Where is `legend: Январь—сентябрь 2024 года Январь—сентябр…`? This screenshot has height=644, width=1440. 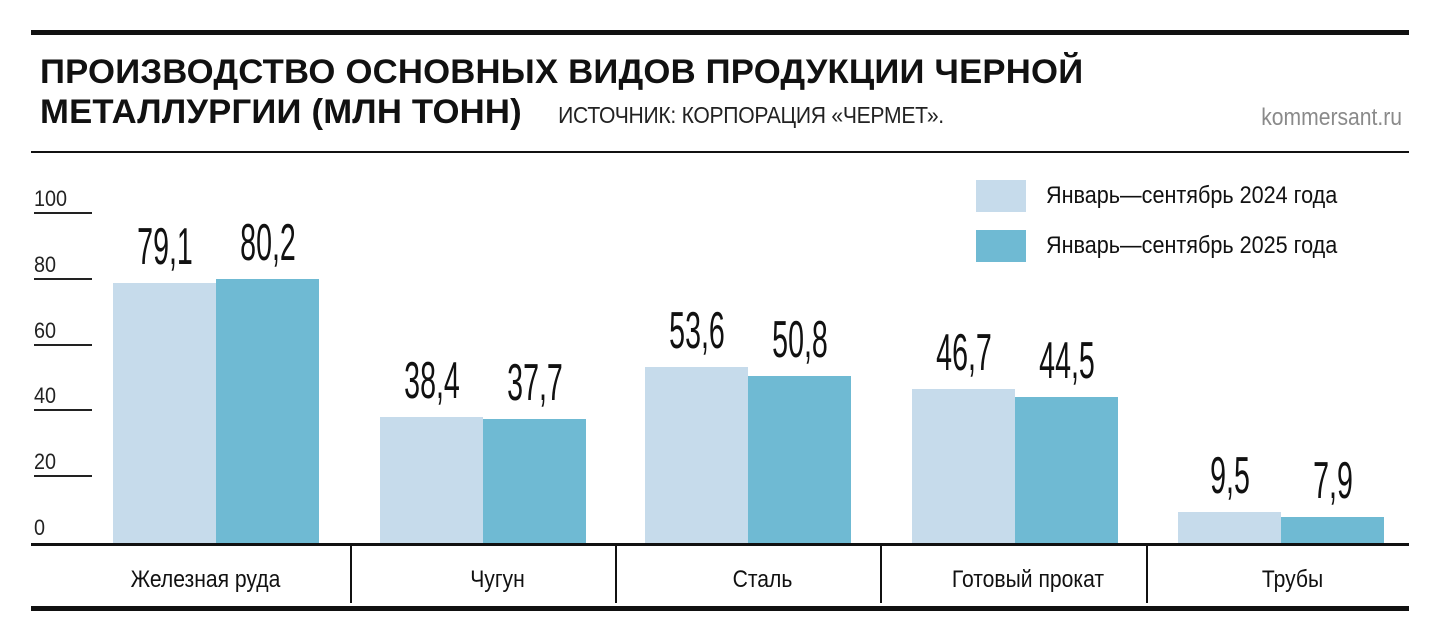
legend: Январь—сентябрь 2024 года Январь—сентябр… is located at coordinates (1173, 221).